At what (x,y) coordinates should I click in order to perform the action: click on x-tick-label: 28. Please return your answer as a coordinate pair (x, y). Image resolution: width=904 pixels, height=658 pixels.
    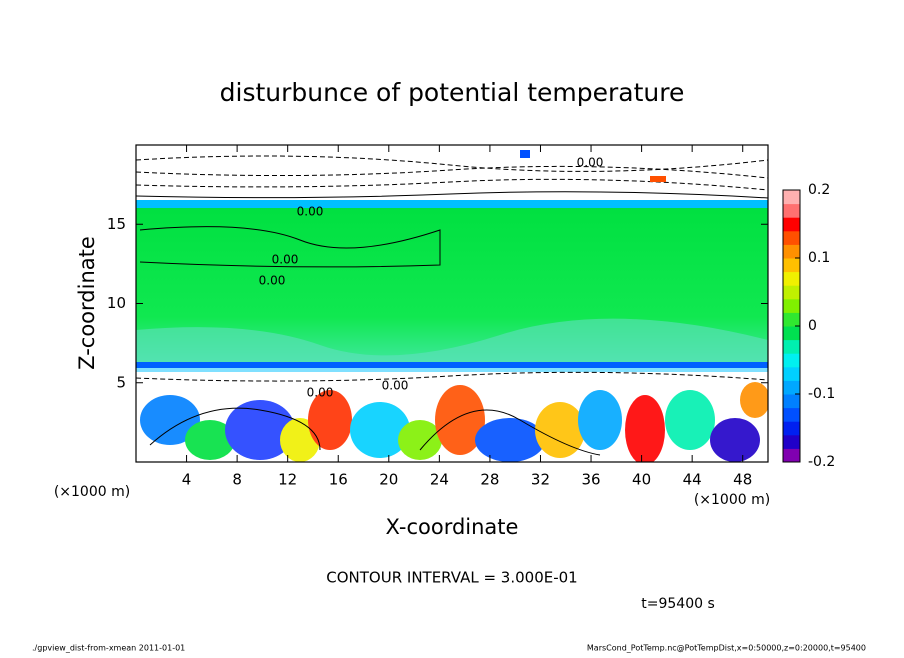
    Looking at the image, I should click on (489, 480).